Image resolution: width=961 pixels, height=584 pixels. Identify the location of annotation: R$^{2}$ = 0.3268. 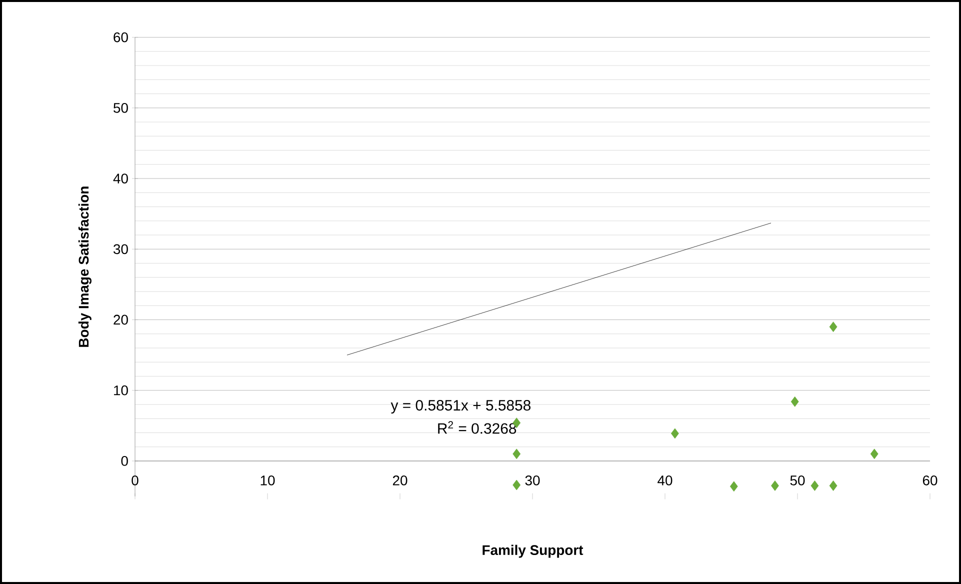
(477, 427).